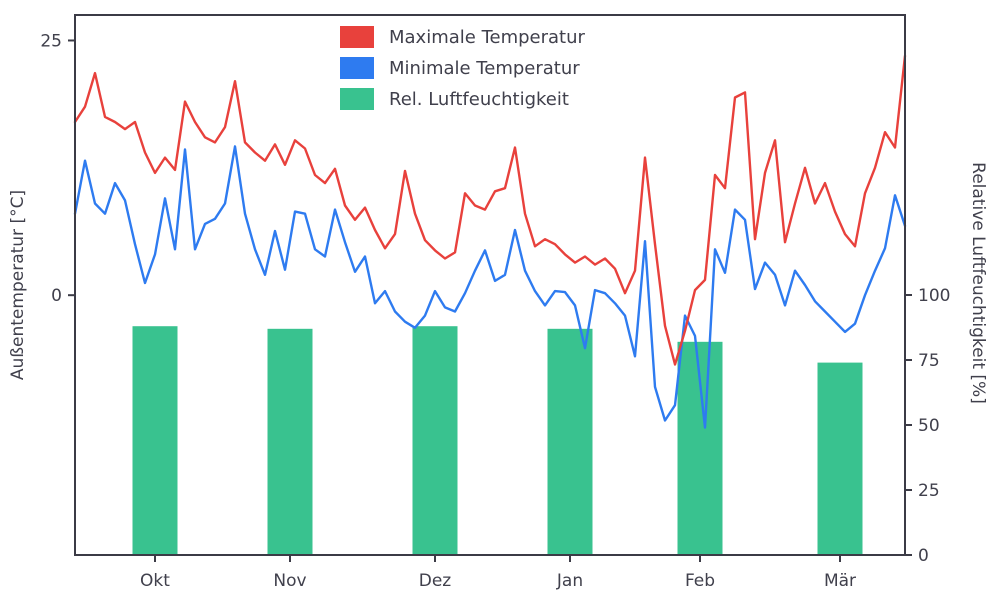 This screenshot has height=600, width=1000. I want to click on x-tick-label: Dez, so click(435, 581).